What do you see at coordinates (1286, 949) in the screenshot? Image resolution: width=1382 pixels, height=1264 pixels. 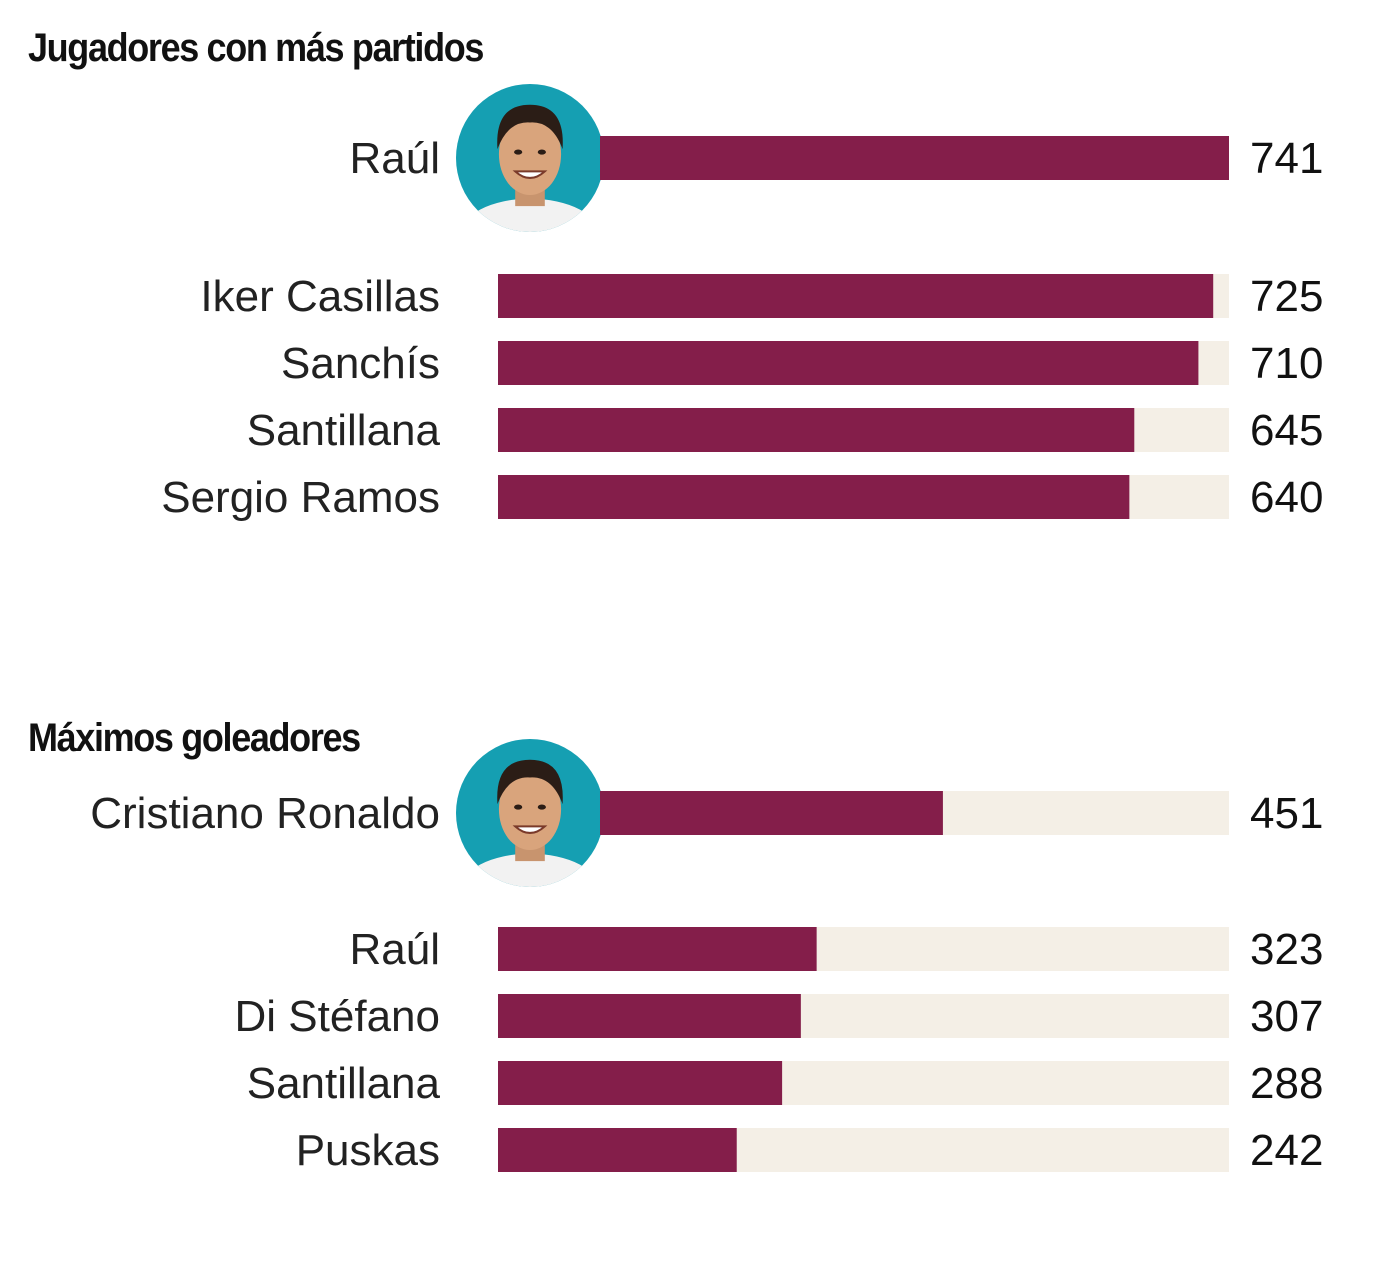 I see `value-label: 323` at bounding box center [1286, 949].